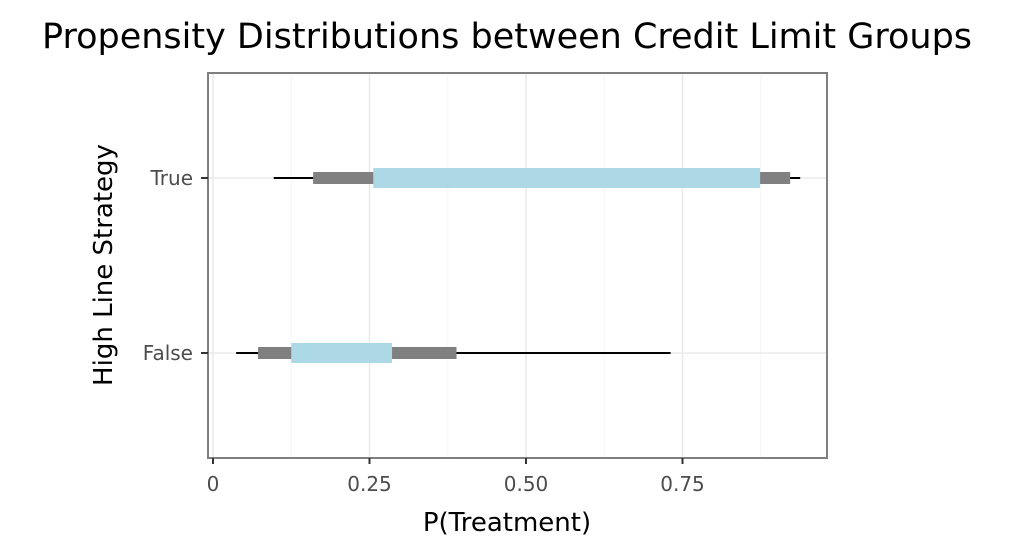 Image resolution: width=1013 pixels, height=557 pixels. What do you see at coordinates (526, 484) in the screenshot?
I see `x-tick-label: 0.50` at bounding box center [526, 484].